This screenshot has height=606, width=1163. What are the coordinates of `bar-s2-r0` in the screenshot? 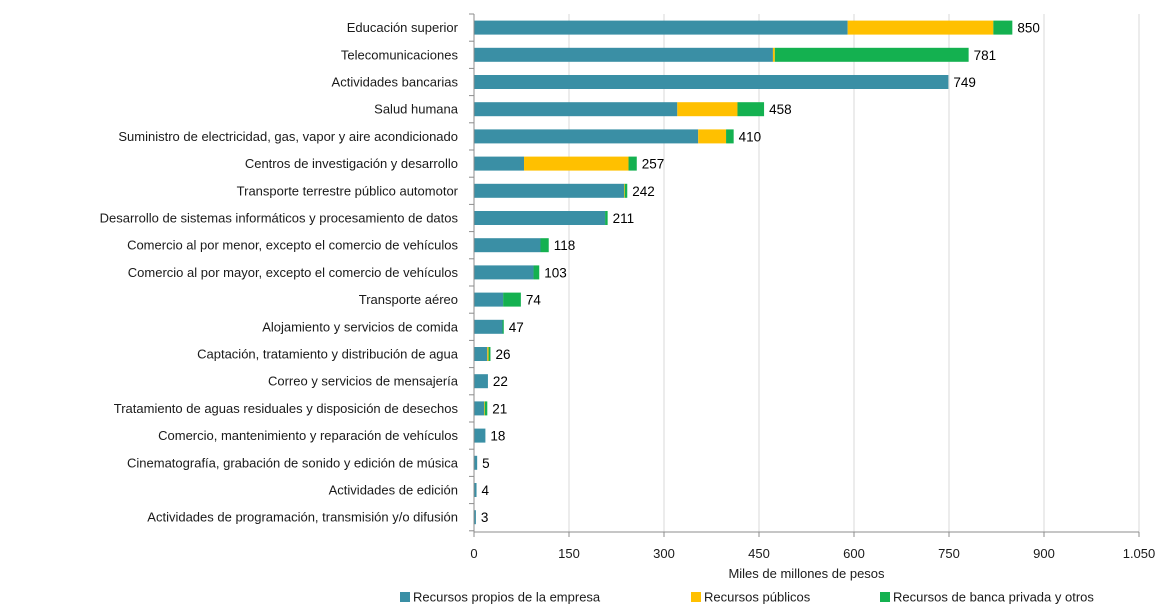 It's located at (1003, 27).